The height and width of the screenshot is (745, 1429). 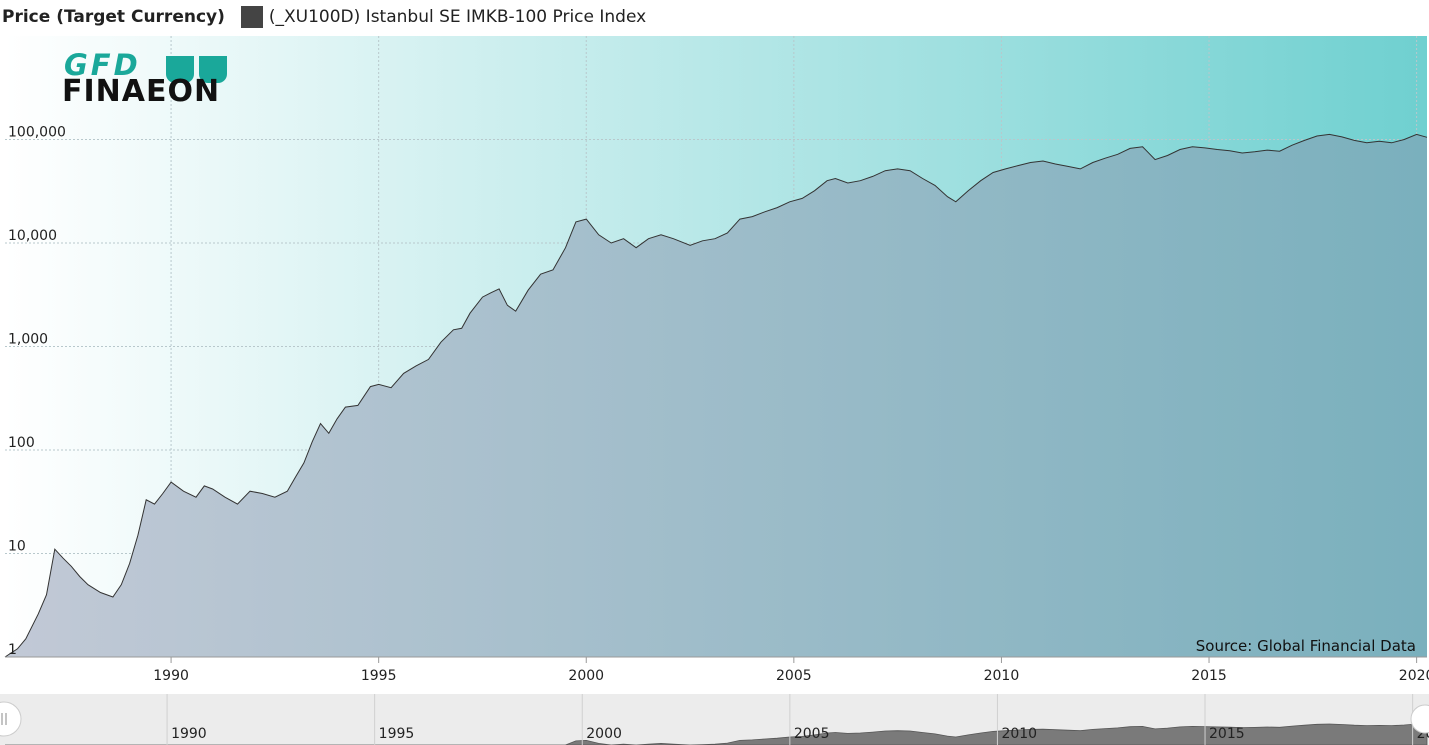 What do you see at coordinates (716, 734) in the screenshot?
I see `navigator-series` at bounding box center [716, 734].